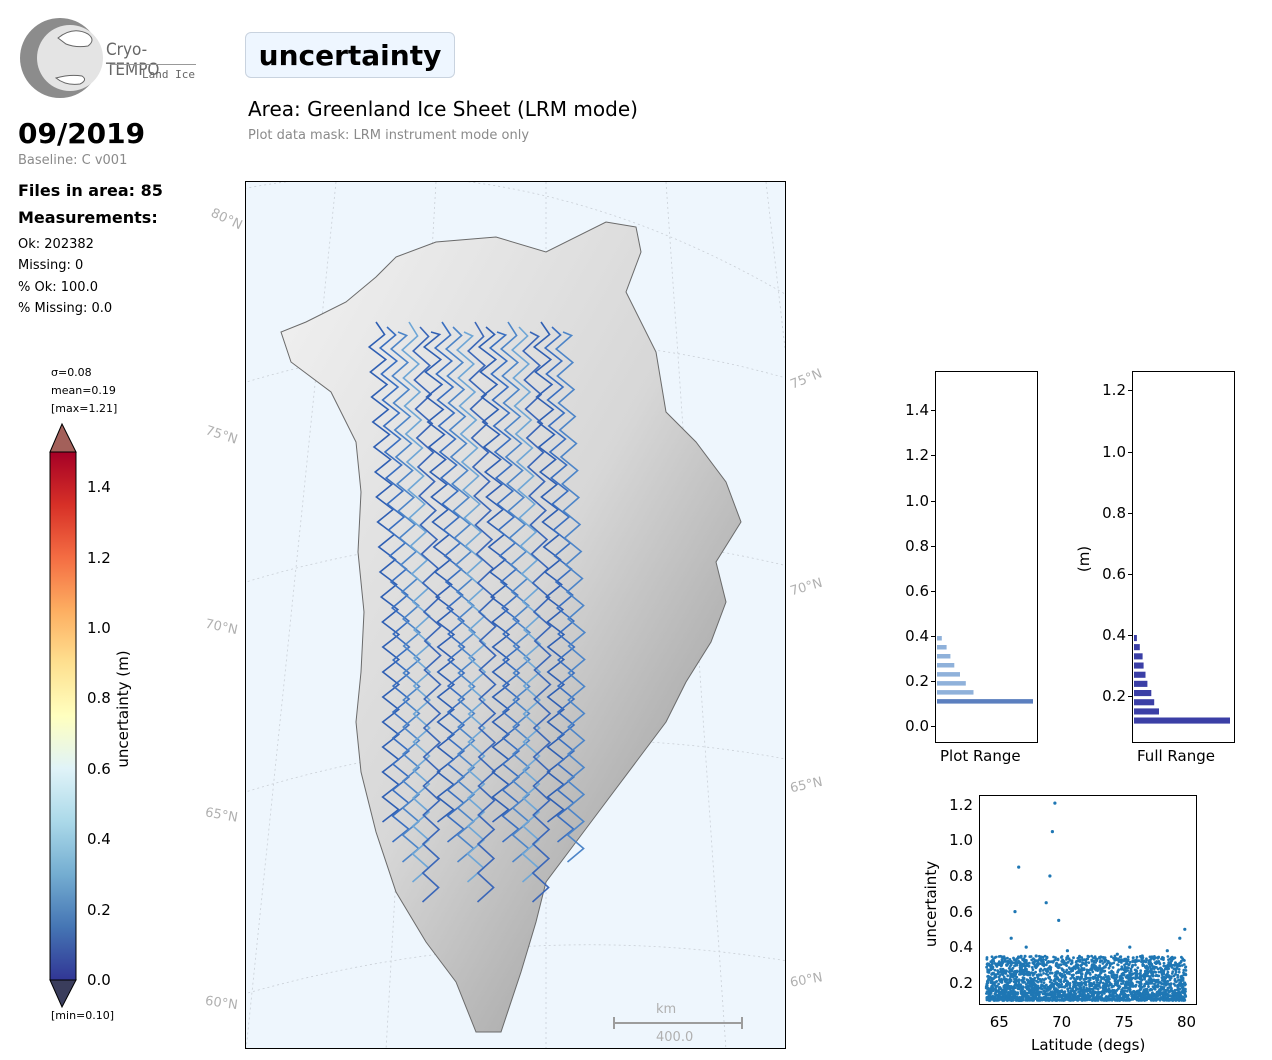 The height and width of the screenshot is (1060, 1272). Describe the element at coordinates (82, 133) in the screenshot. I see `date-label: 09/2019` at that location.